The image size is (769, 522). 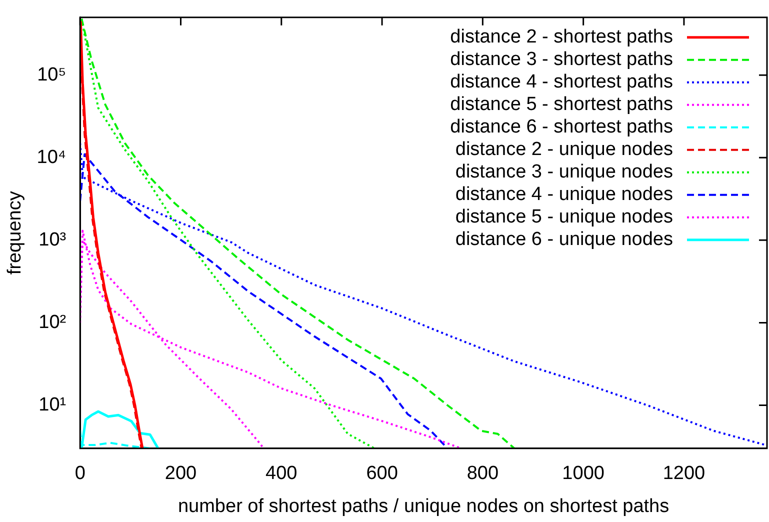 What do you see at coordinates (561, 127) in the screenshot?
I see `legend-label: distance 6 - shortest paths` at bounding box center [561, 127].